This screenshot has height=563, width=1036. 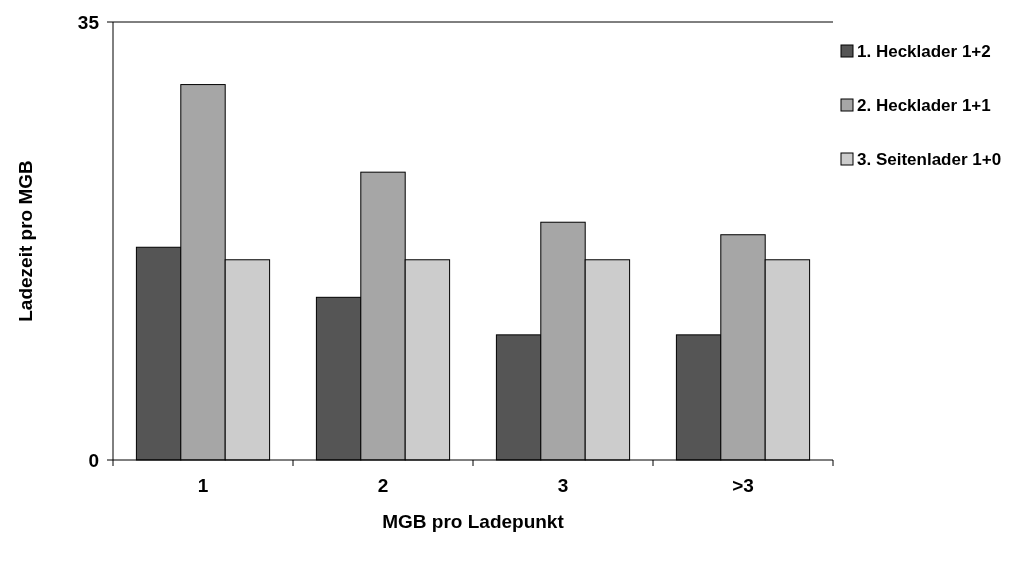 I want to click on x-tick-label: 3, so click(x=563, y=485).